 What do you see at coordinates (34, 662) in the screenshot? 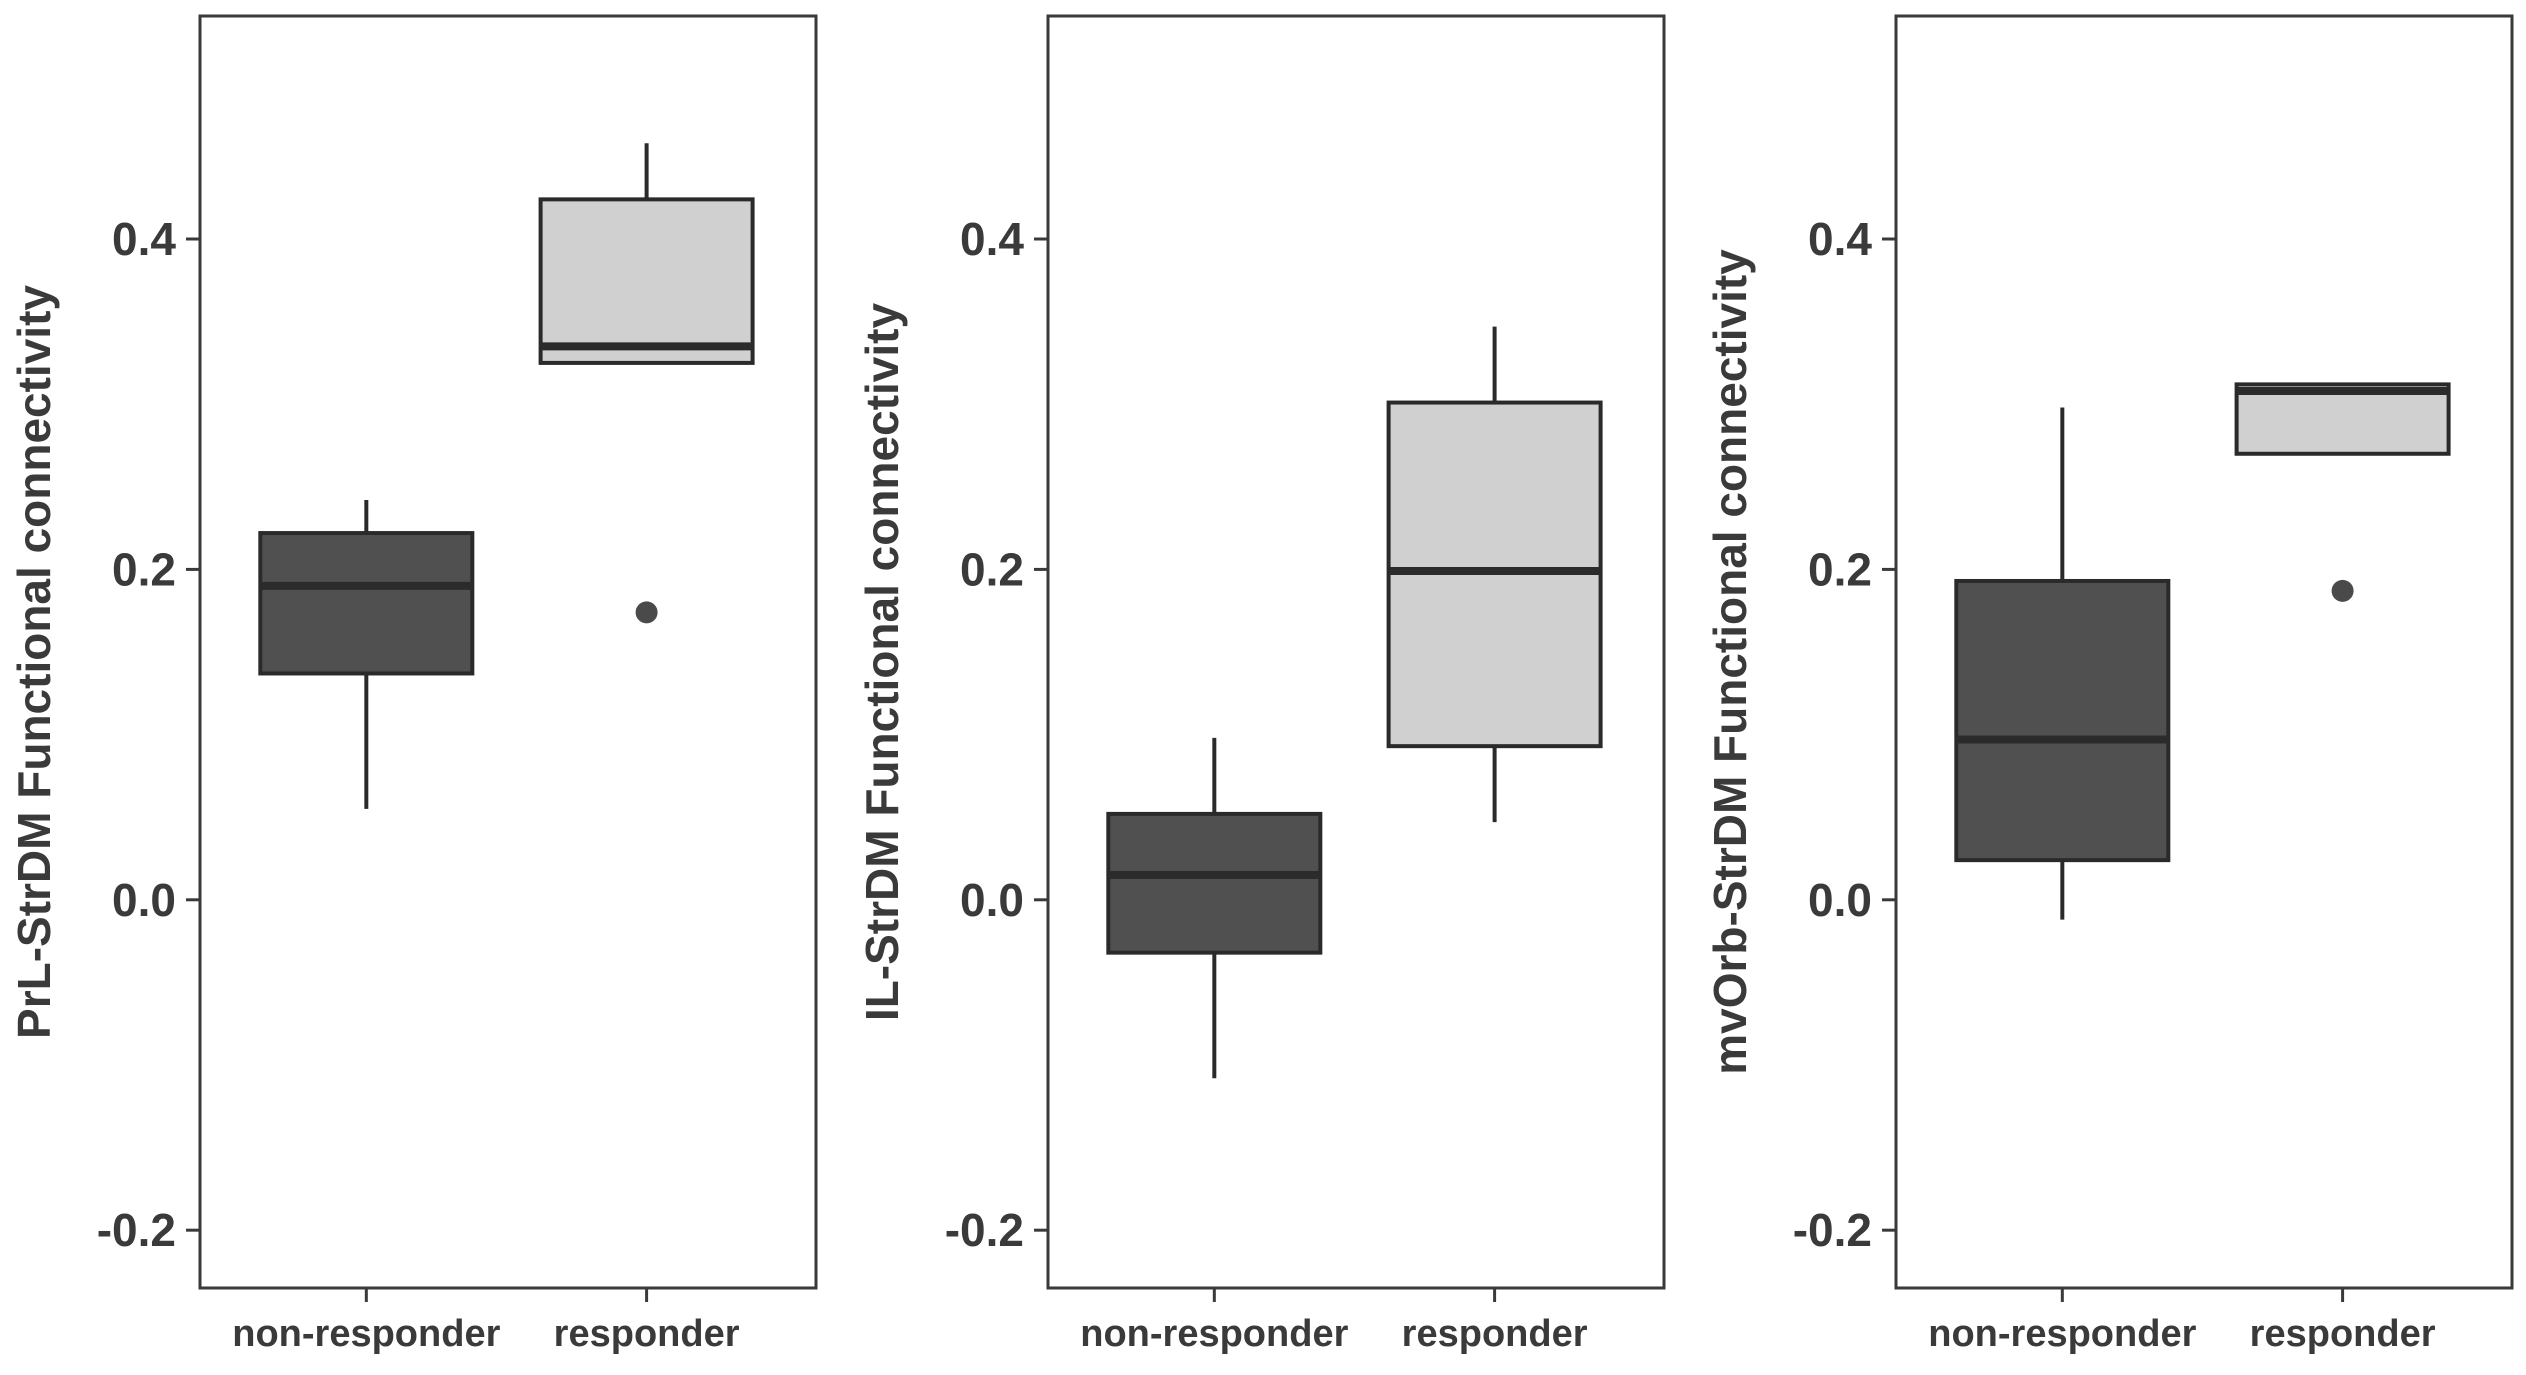
I see `y-axis-title: PrL-StrDM Functional connectivity` at bounding box center [34, 662].